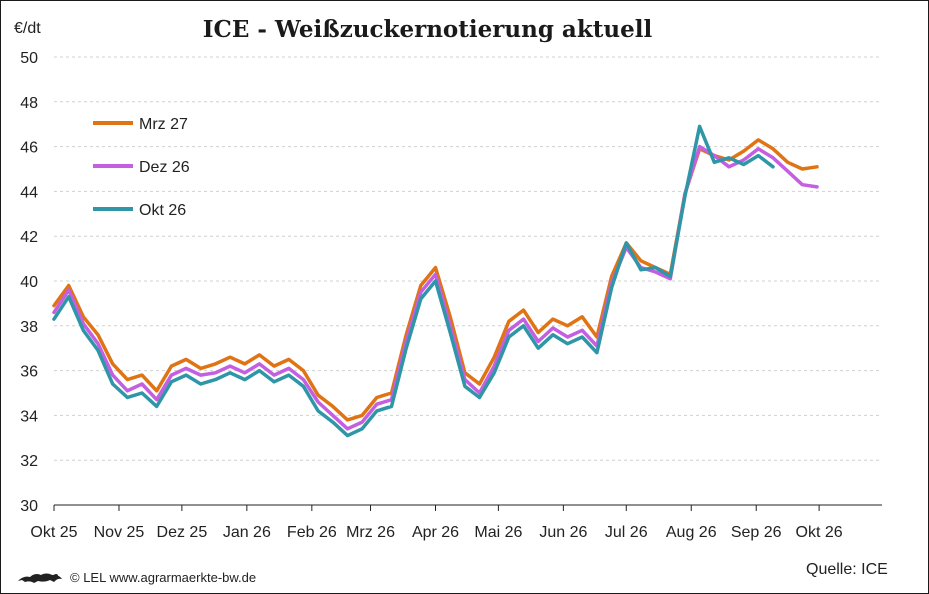  I want to click on x-tick-label: Mai 26, so click(498, 532).